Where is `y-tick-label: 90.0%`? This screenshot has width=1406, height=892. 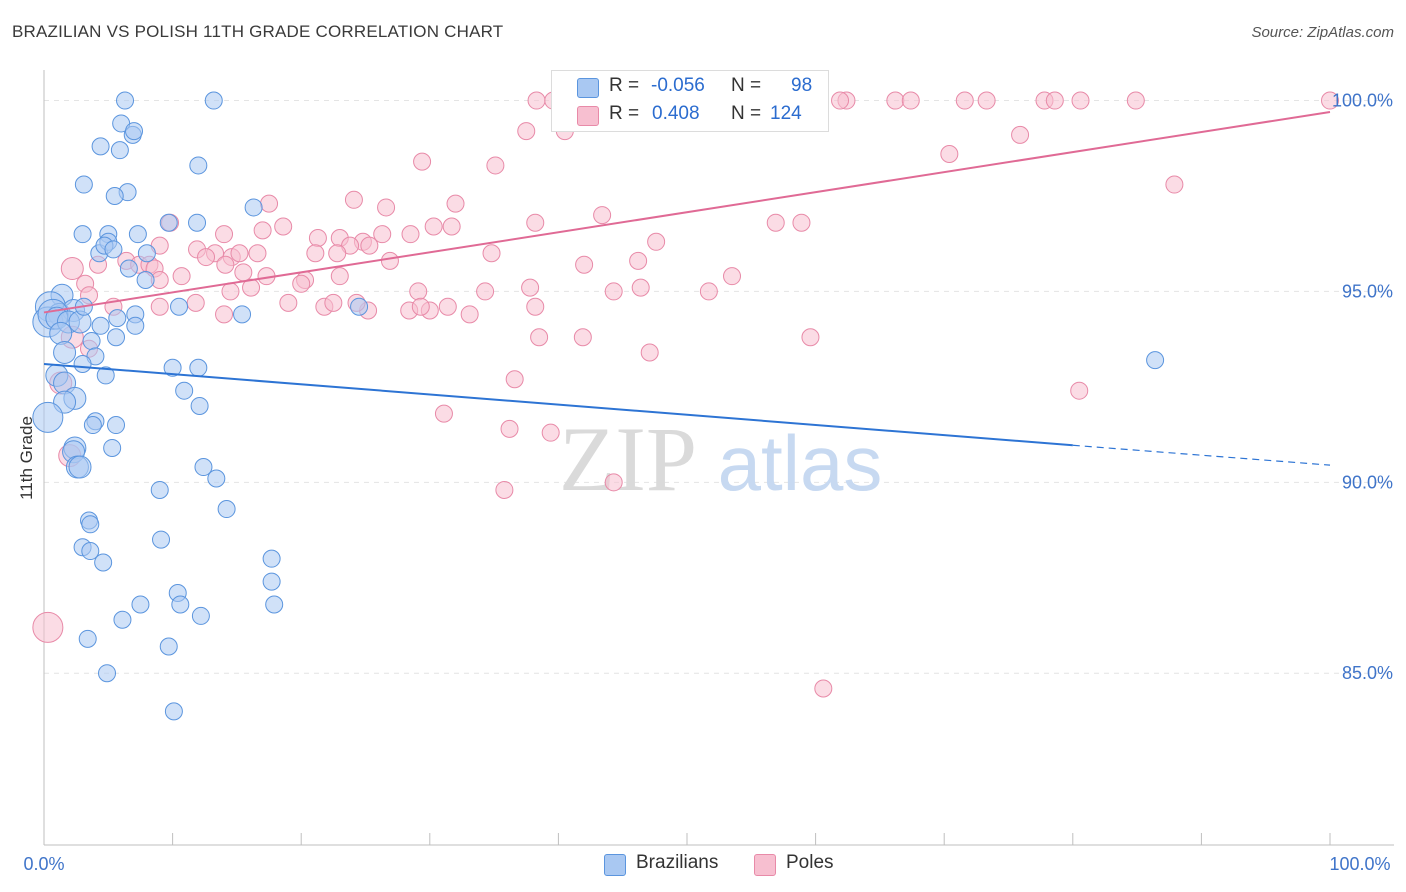 y-tick-label: 90.0% is located at coordinates (1367, 482).